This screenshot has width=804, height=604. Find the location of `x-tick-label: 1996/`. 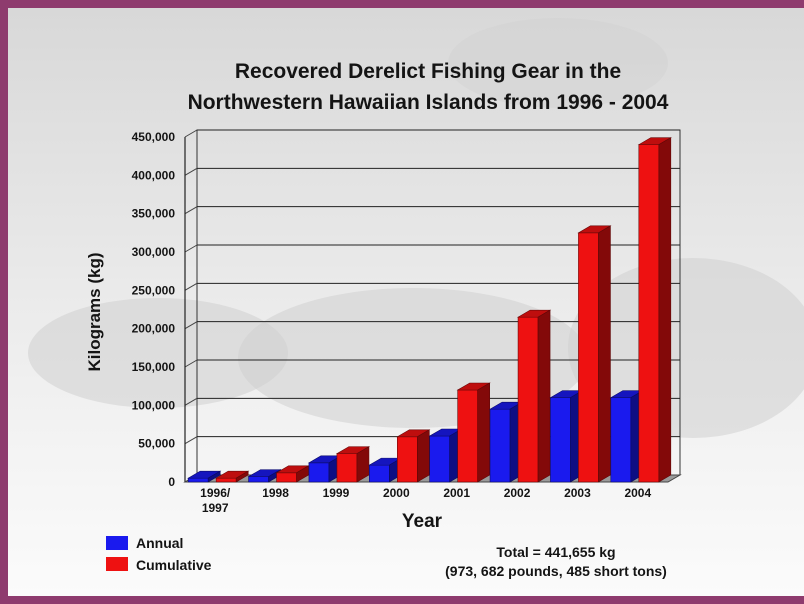

x-tick-label: 1996/ is located at coordinates (215, 493).